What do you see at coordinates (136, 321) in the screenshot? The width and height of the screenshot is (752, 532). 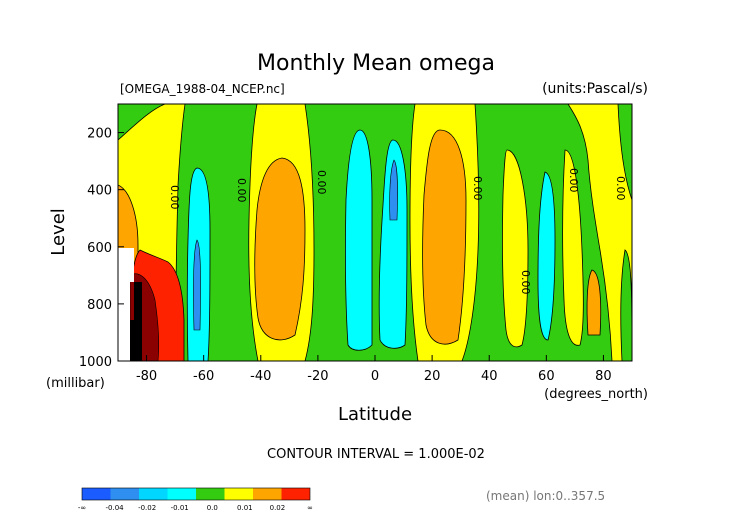 I see `terrain-black` at bounding box center [136, 321].